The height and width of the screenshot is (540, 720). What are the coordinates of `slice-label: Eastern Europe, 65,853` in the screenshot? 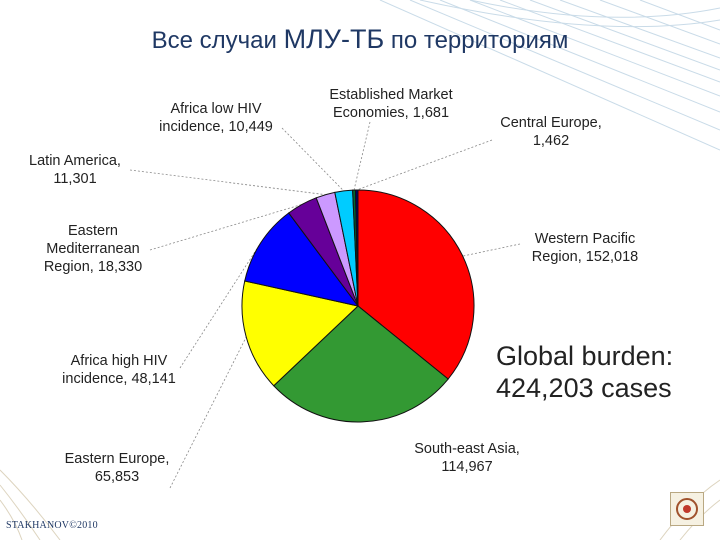 It's located at (117, 468).